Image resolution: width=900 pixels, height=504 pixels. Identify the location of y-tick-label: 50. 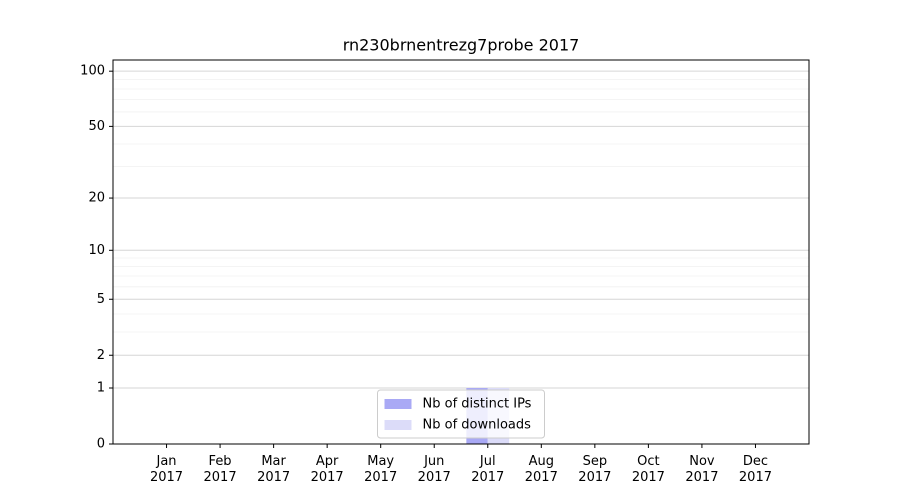
(96, 126).